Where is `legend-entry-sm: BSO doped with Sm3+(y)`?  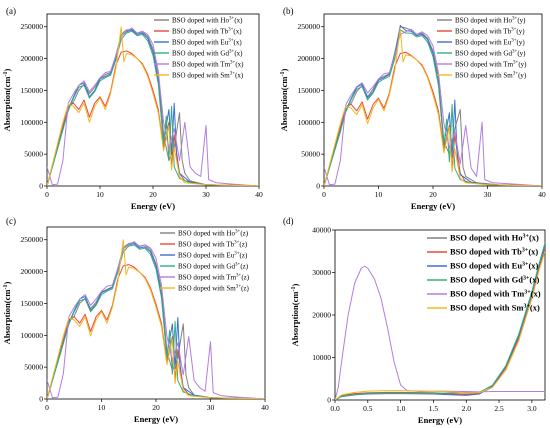
legend-entry-sm: BSO doped with Sm3+(y) is located at coordinates (491, 76).